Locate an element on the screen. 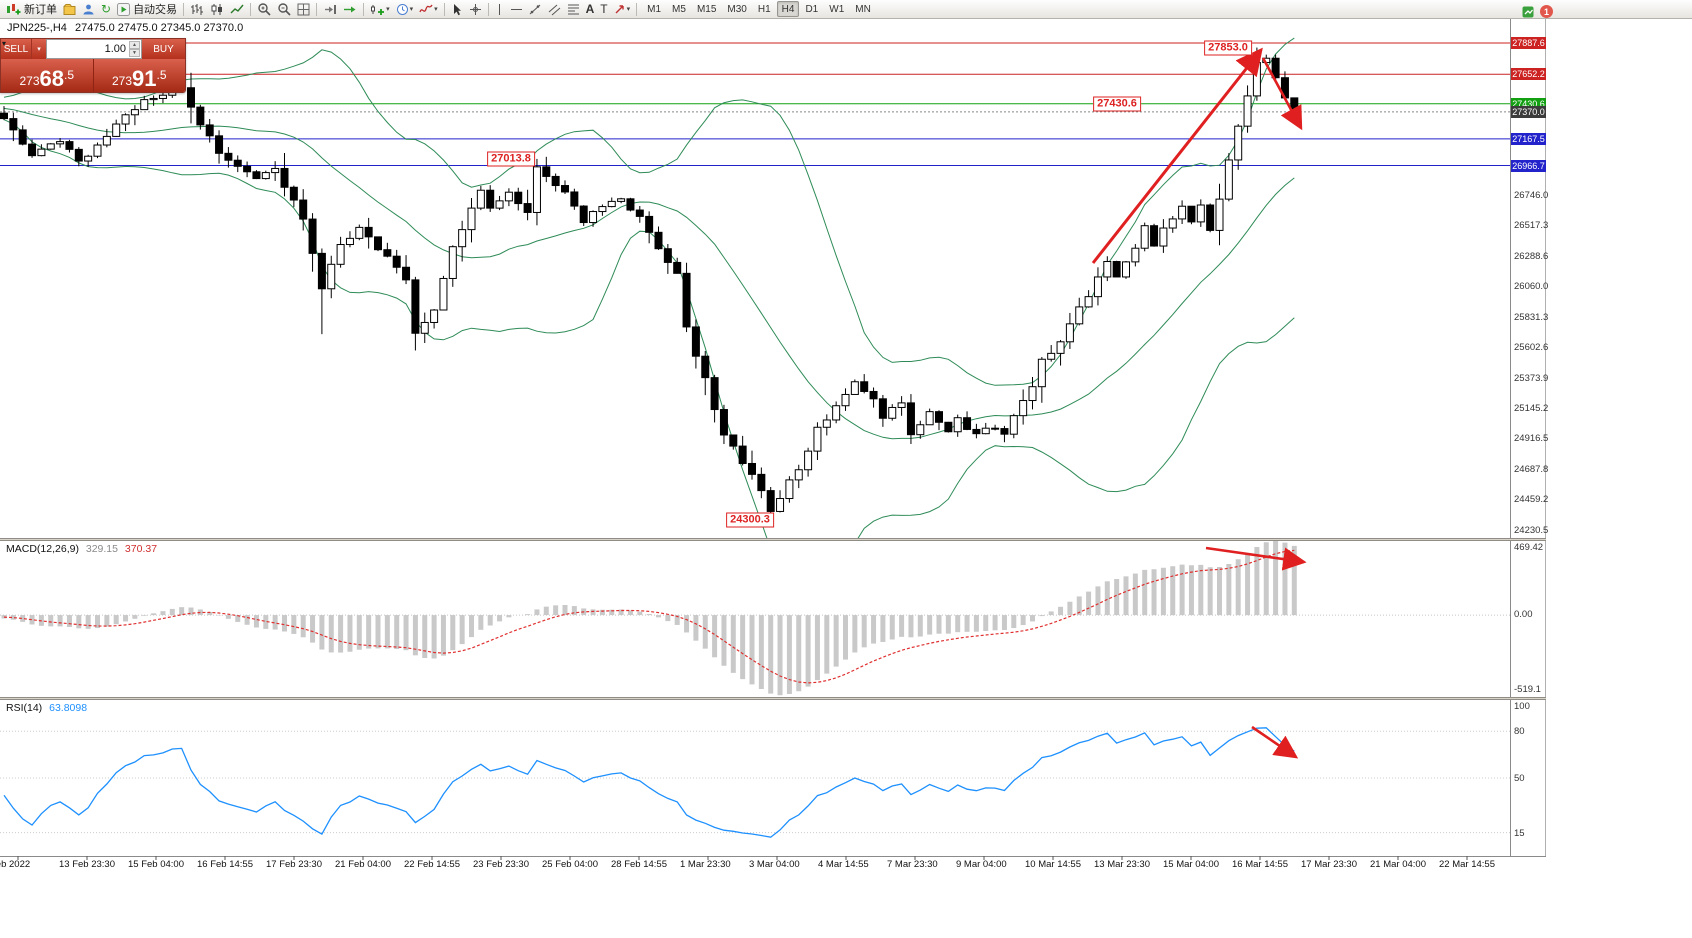  timeframe-d1: D1 is located at coordinates (812, 9).